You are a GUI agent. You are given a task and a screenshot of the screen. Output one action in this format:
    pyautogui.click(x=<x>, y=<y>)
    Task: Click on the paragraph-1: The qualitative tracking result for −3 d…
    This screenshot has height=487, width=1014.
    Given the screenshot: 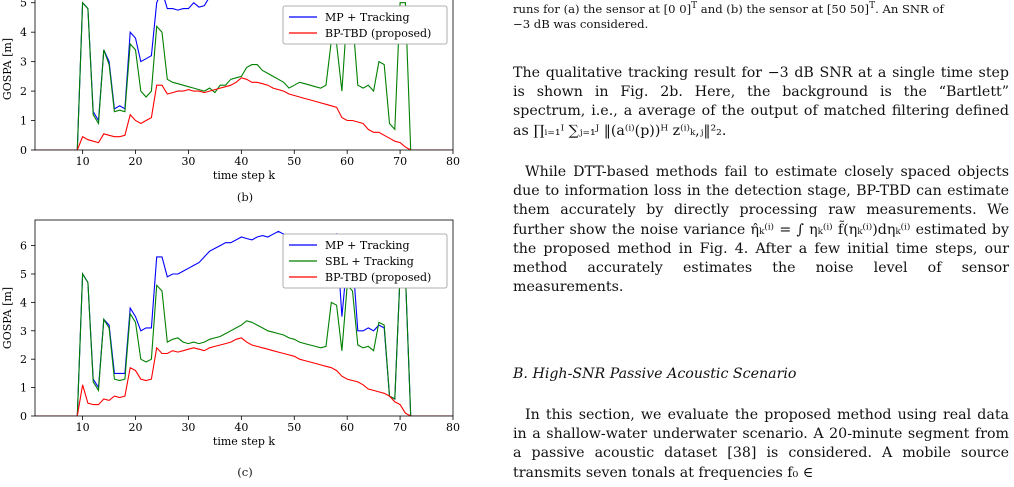 What is the action you would take?
    pyautogui.click(x=761, y=102)
    